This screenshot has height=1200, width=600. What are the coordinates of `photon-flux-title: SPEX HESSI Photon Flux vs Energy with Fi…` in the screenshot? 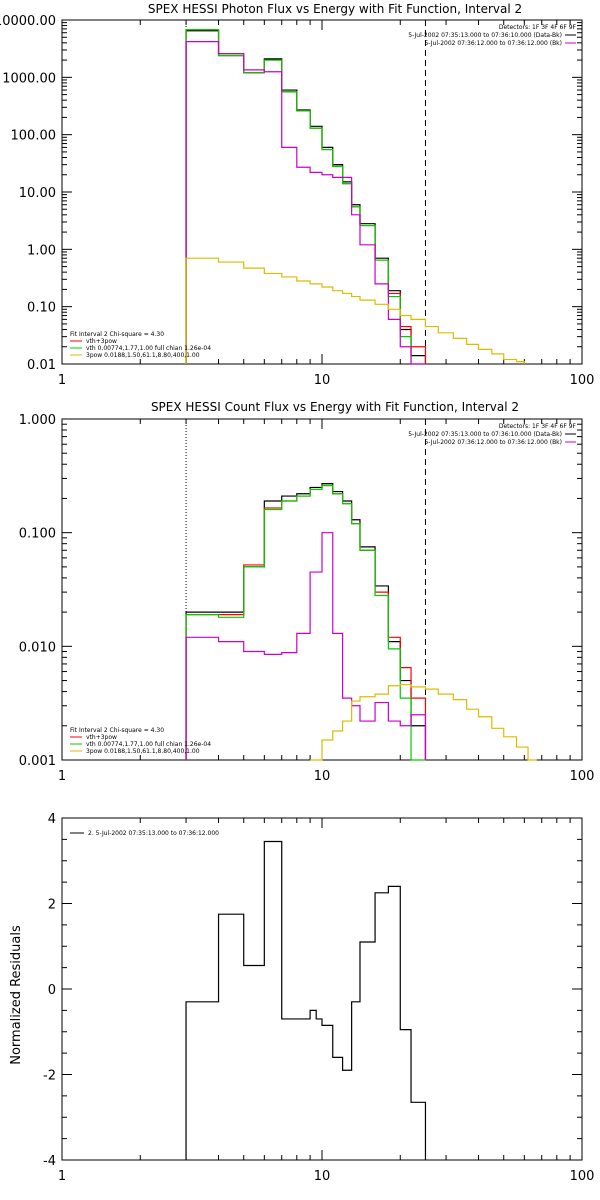 It's located at (335, 9).